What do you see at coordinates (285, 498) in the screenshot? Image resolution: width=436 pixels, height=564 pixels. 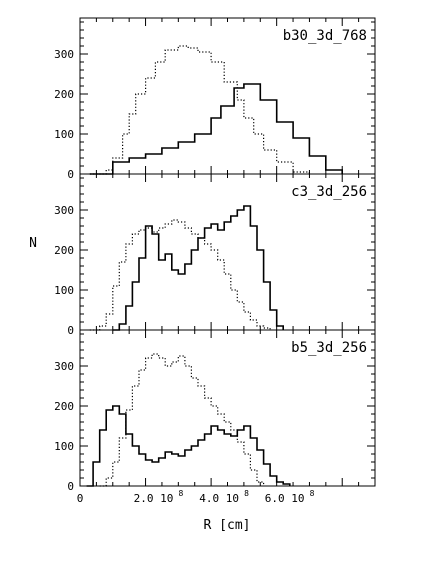 I see `x-tick-label: 6.0 10` at bounding box center [285, 498].